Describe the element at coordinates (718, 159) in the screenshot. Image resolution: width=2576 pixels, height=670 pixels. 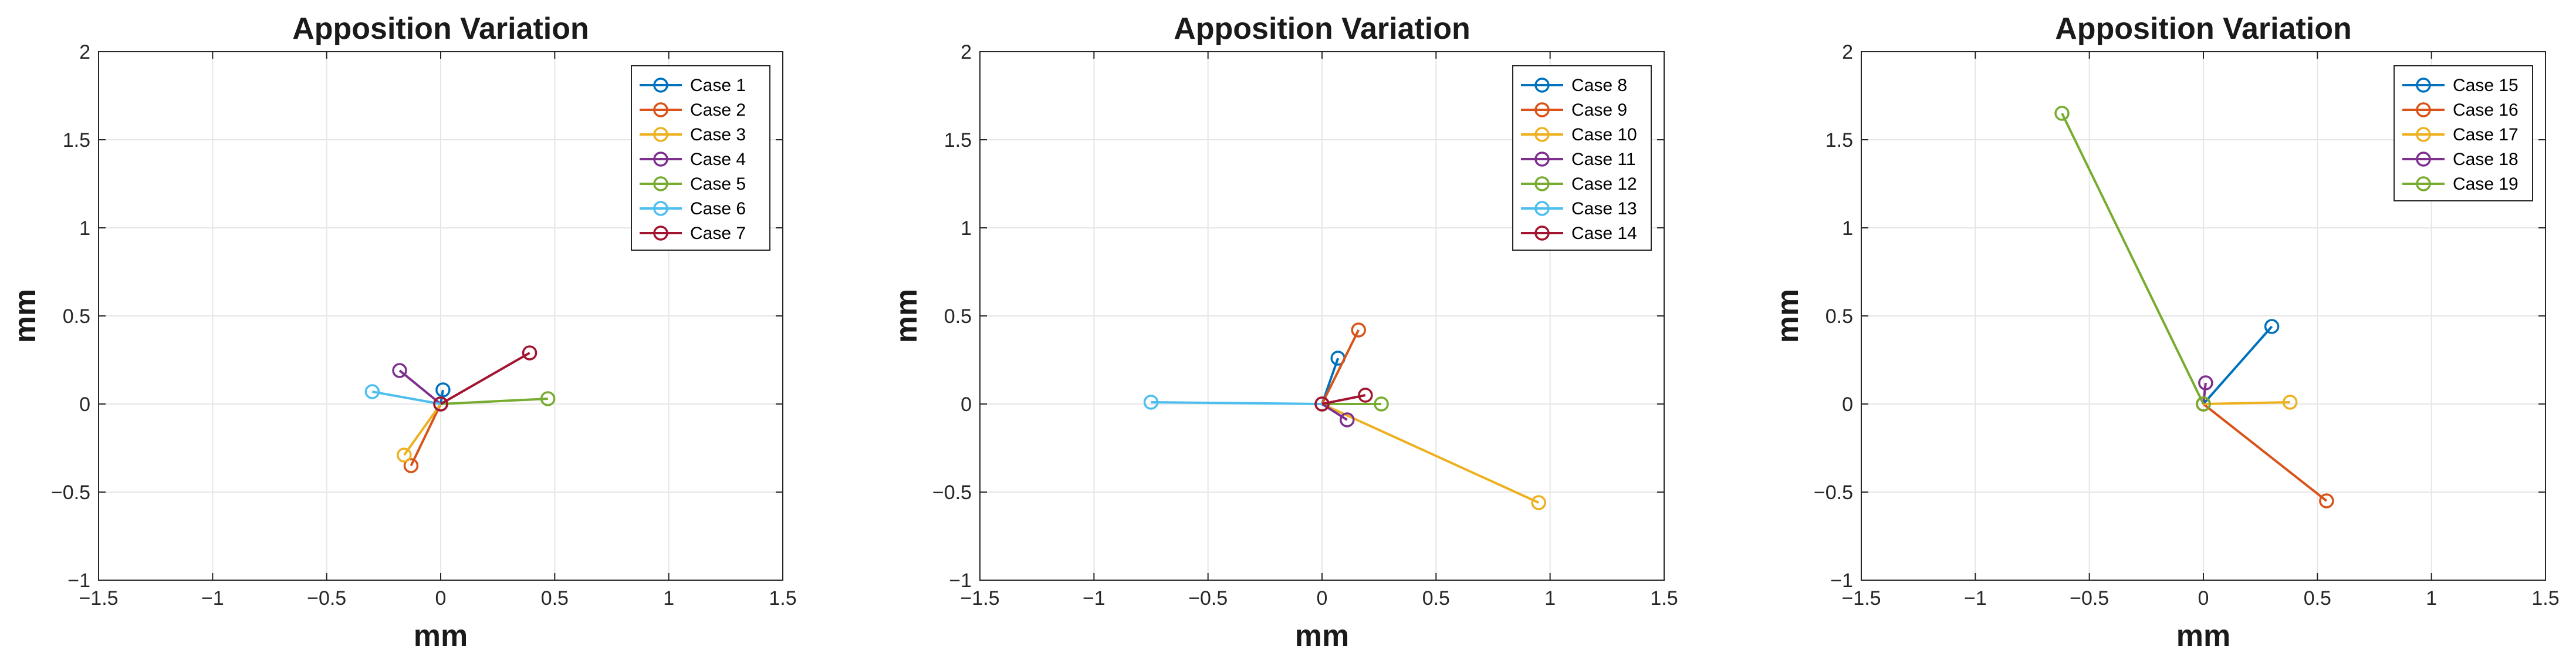
I see `legend-label: Case 4` at that location.